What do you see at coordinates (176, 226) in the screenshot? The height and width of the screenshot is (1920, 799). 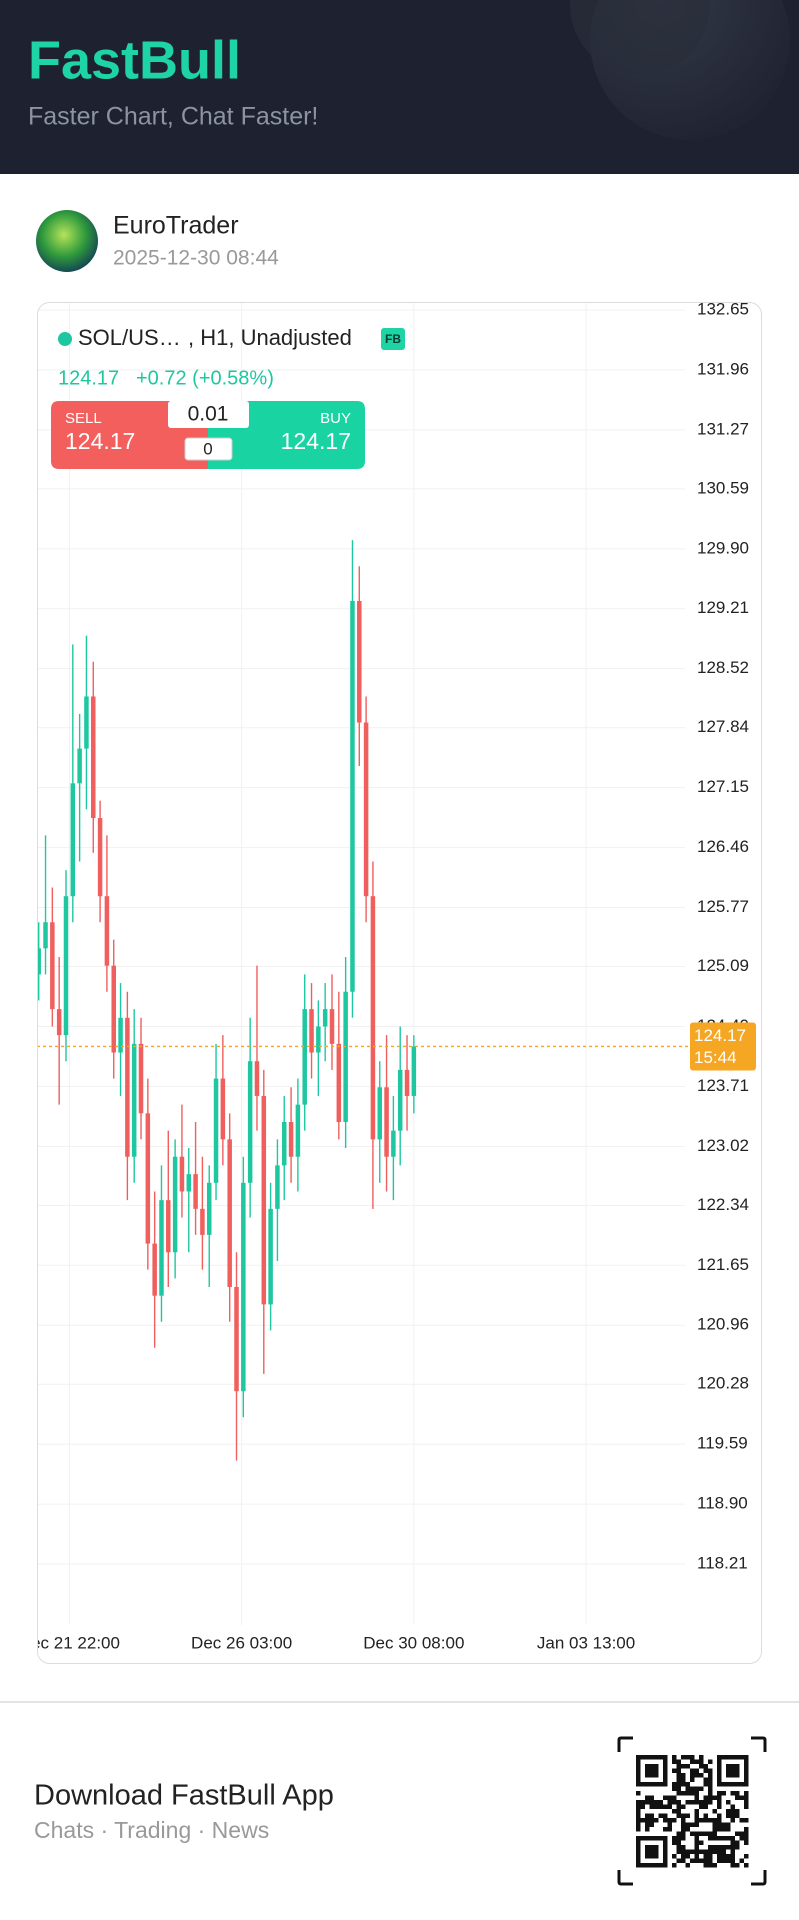 I see `author: EuroTrader` at bounding box center [176, 226].